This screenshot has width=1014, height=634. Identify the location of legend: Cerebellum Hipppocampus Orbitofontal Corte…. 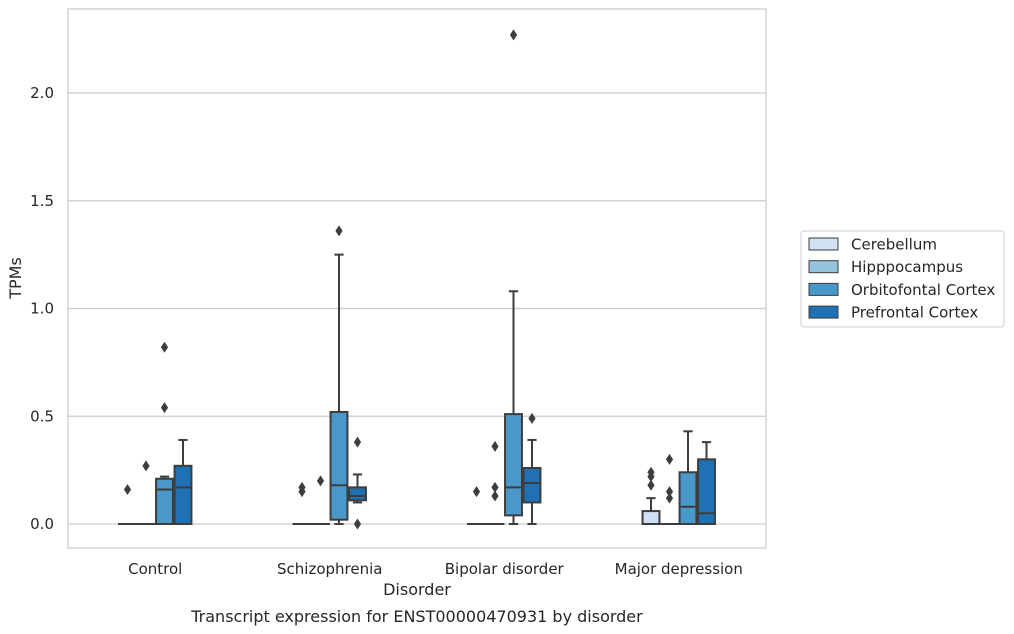
(902, 279).